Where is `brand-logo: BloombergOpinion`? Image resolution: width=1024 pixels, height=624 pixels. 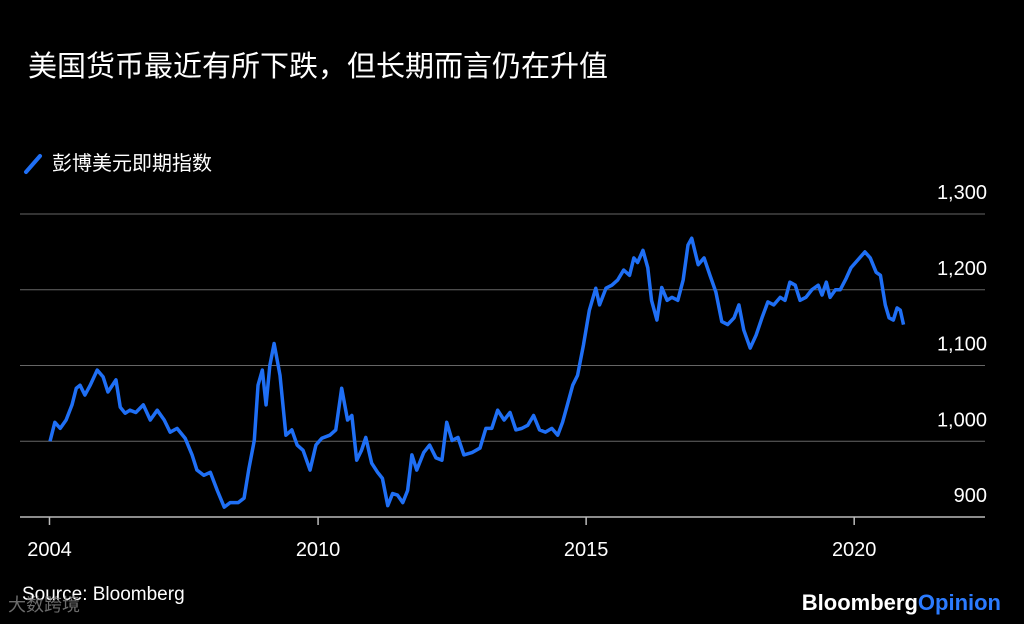 brand-logo: BloombergOpinion is located at coordinates (901, 602).